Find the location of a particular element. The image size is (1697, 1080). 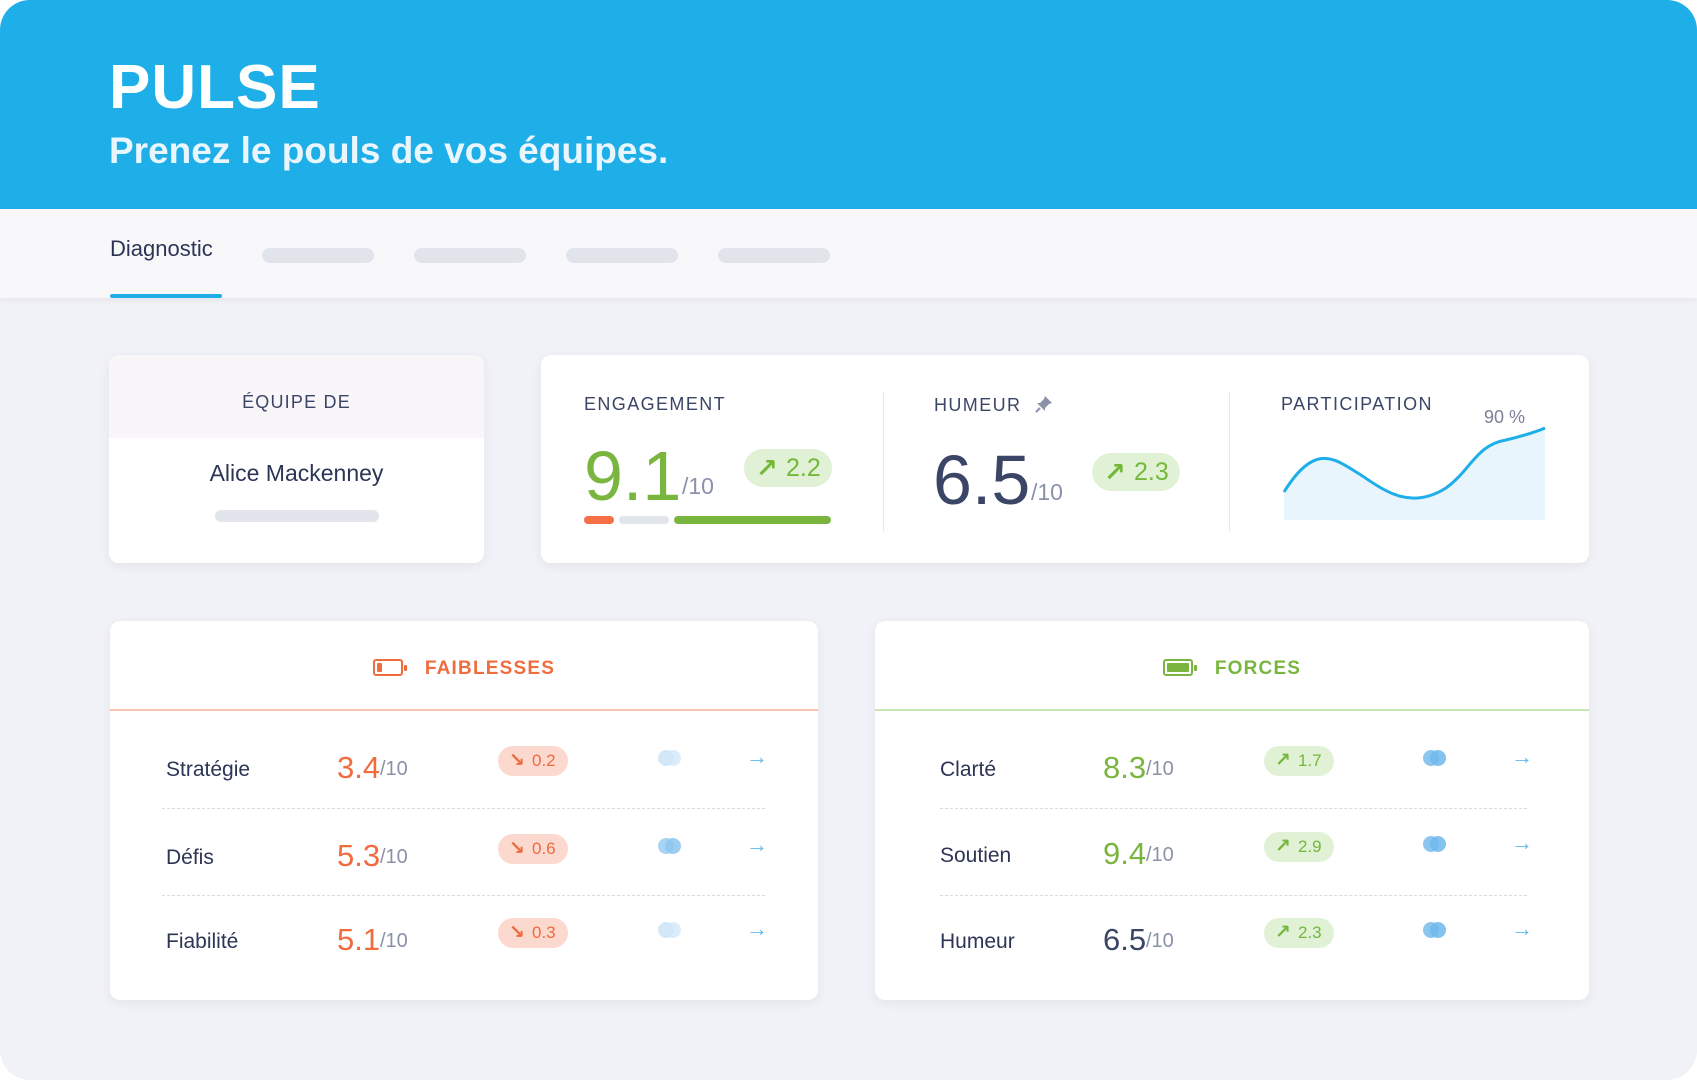

item-score: 8.3 is located at coordinates (1125, 767).